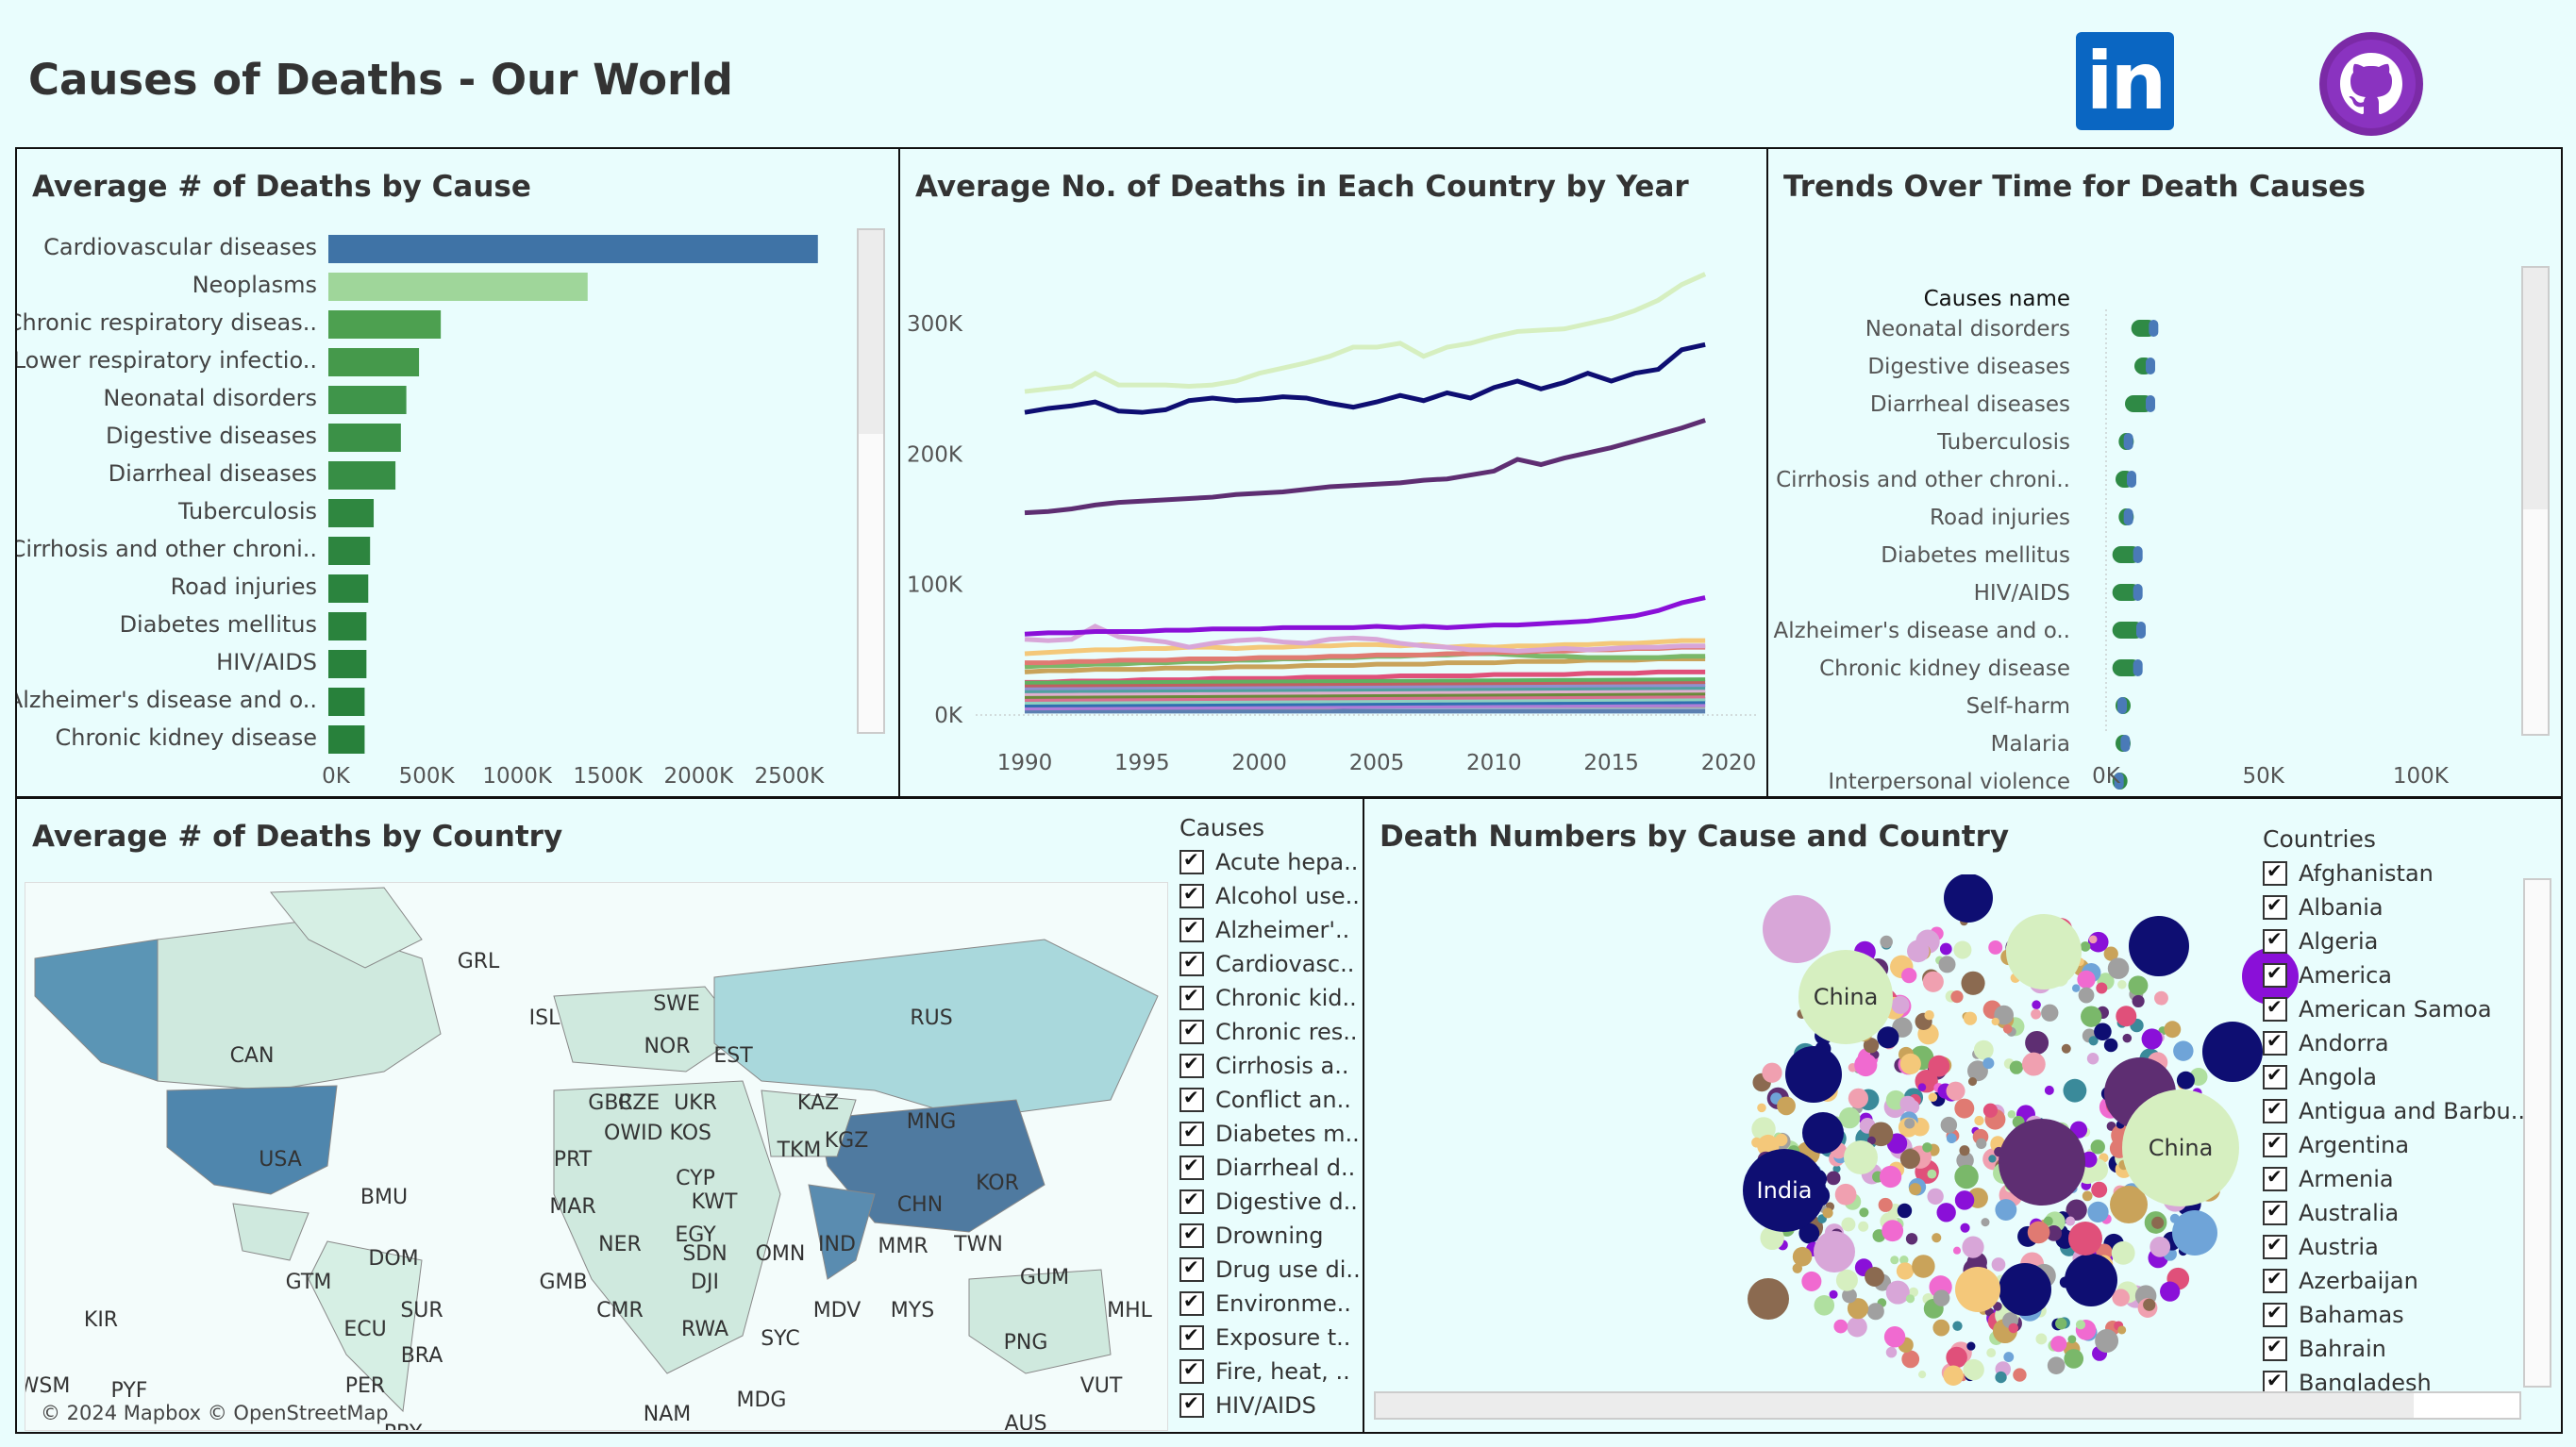 Image resolution: width=2576 pixels, height=1447 pixels. What do you see at coordinates (2537, 1133) in the screenshot?
I see `countries-scrollbar` at bounding box center [2537, 1133].